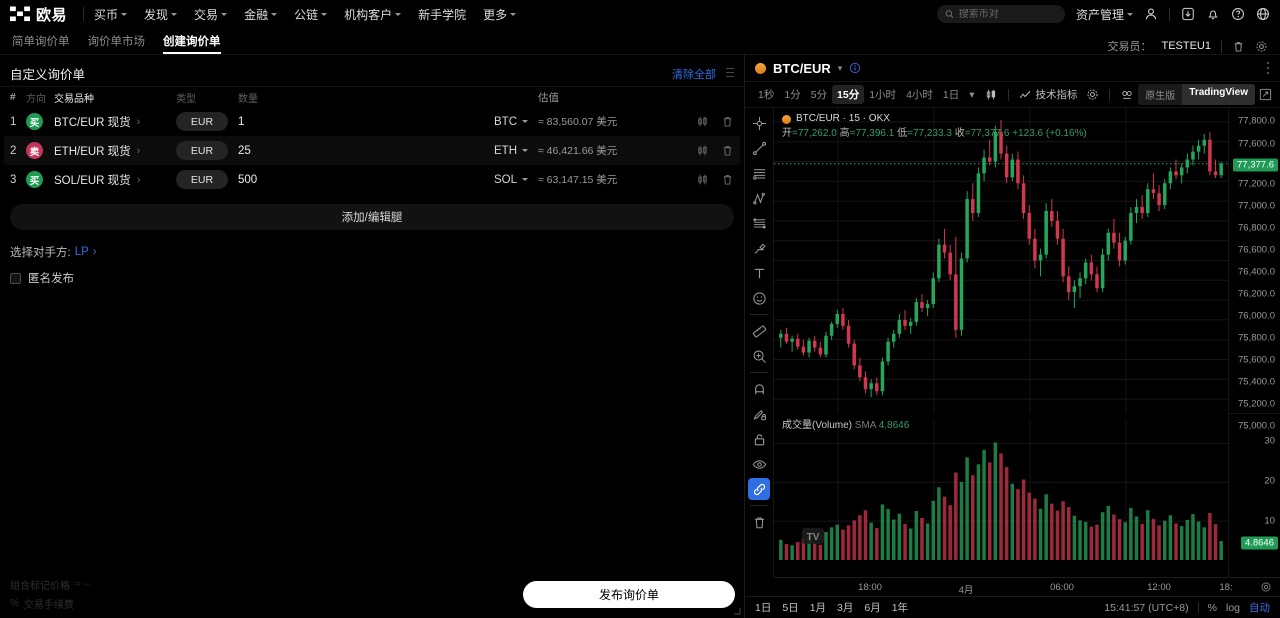 Image resolution: width=1280 pixels, height=618 pixels. What do you see at coordinates (373, 14) in the screenshot?
I see `nav-item-institutional: 机构客户` at bounding box center [373, 14].